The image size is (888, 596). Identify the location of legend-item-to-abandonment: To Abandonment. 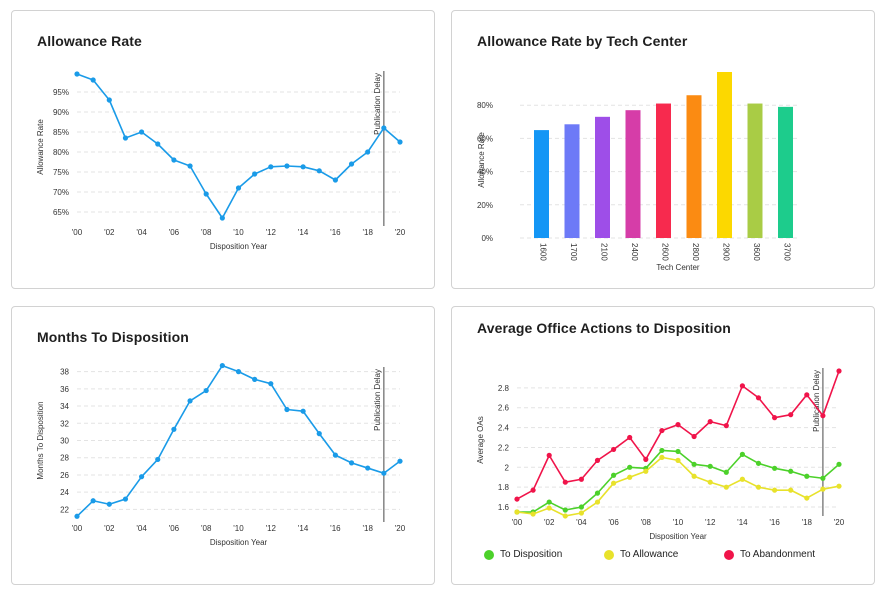
(769, 554).